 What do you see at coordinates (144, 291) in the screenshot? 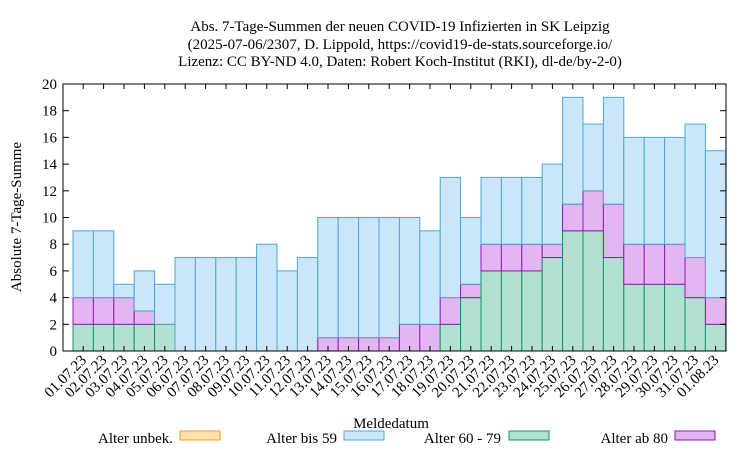
I see `bar-alter-bis-59-04.07.23` at bounding box center [144, 291].